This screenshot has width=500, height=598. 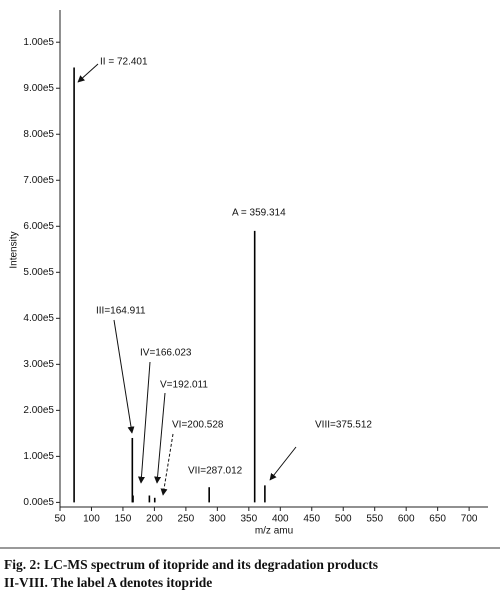 I want to click on annotation: VIII=375.512, so click(x=343, y=425).